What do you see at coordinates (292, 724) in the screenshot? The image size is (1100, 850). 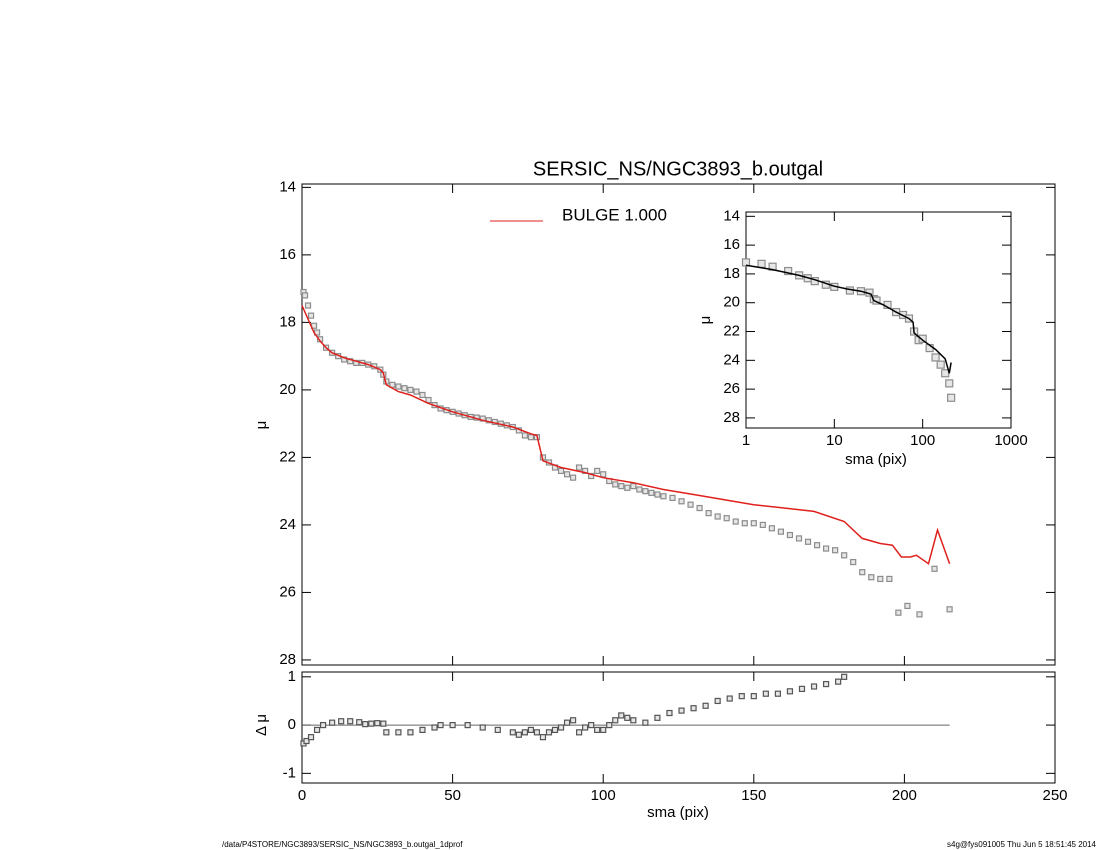 I see `y-tick-label: 0` at bounding box center [292, 724].